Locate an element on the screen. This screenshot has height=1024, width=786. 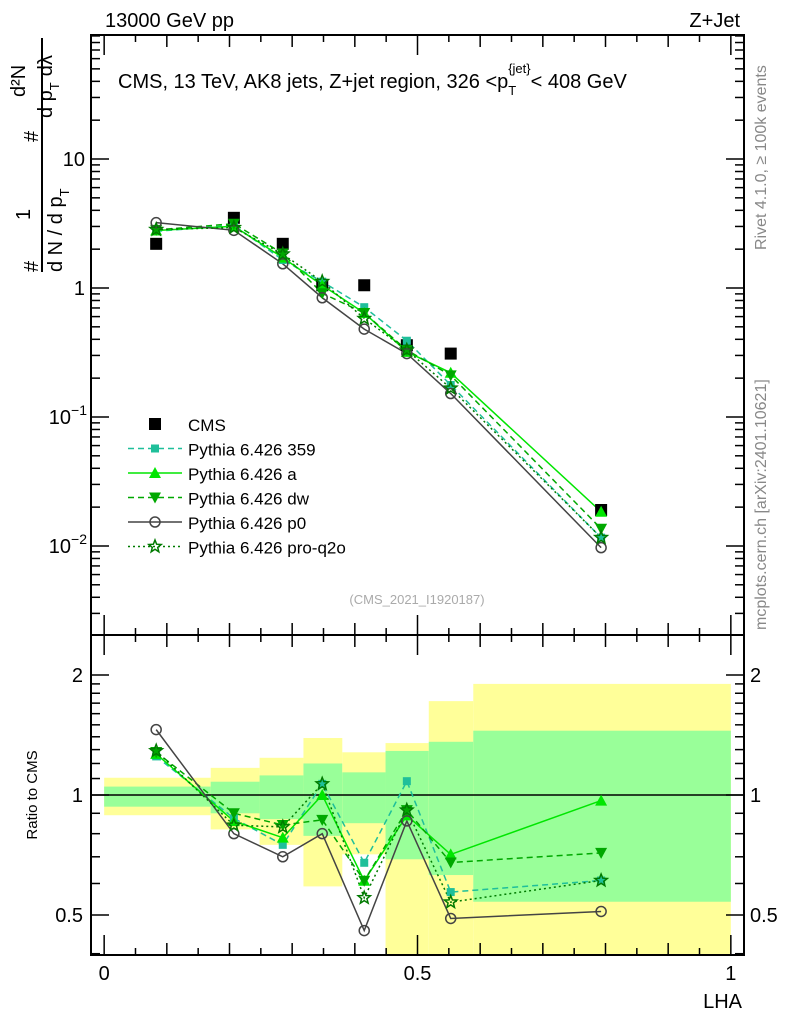
analysis-id: (CMS_2021_I1920187) is located at coordinates (416, 599).